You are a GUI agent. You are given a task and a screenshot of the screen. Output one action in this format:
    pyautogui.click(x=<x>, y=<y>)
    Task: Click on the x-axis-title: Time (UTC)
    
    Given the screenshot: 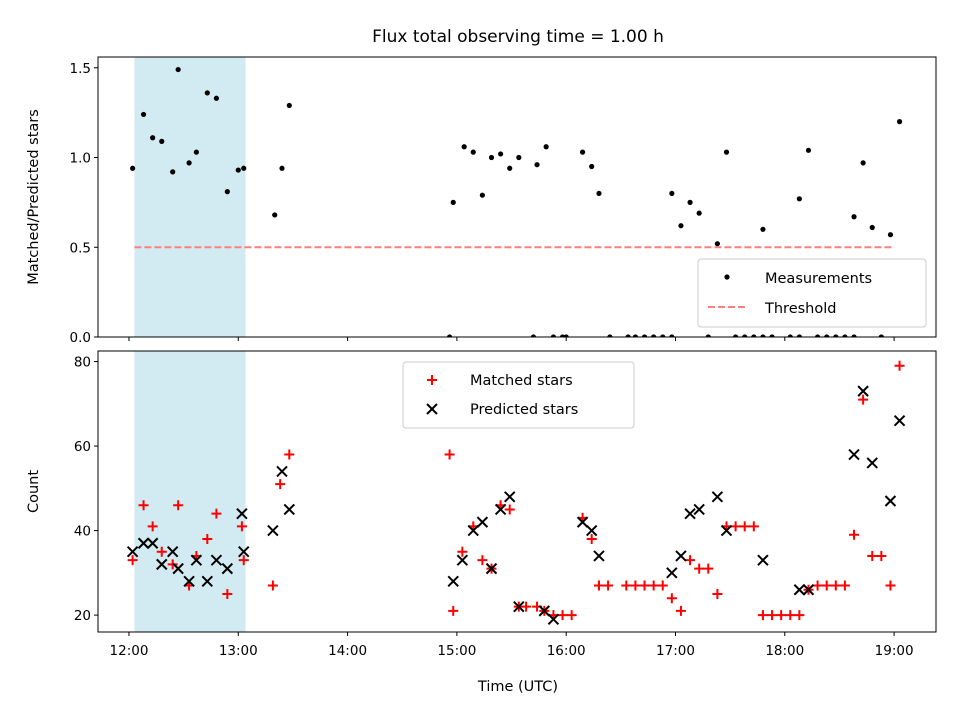 What is the action you would take?
    pyautogui.click(x=517, y=687)
    